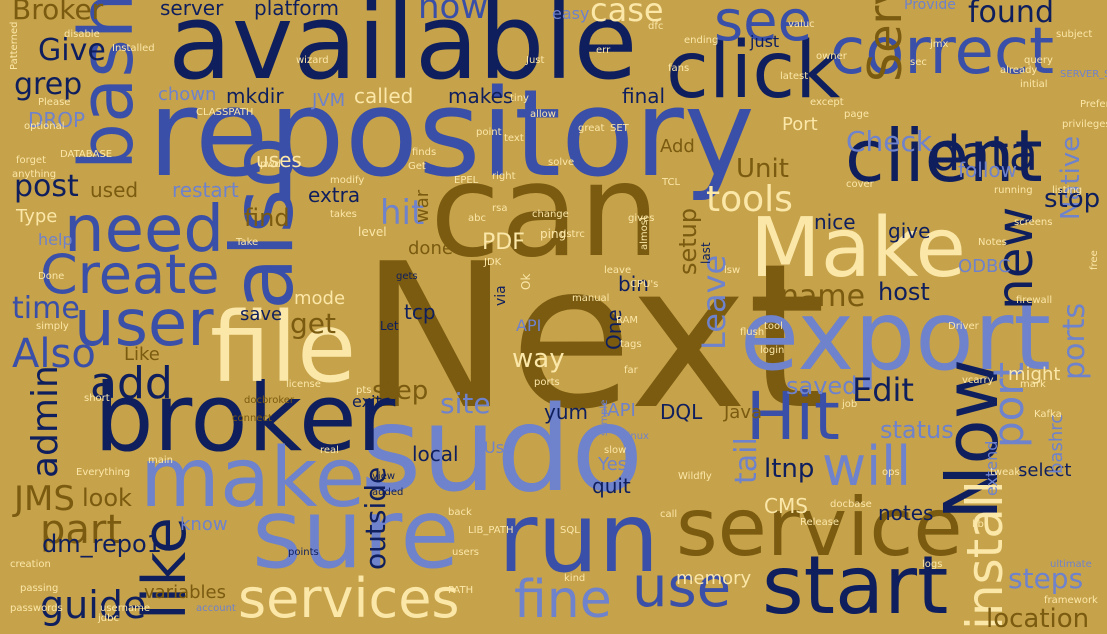 This screenshot has width=1107, height=634. What do you see at coordinates (835, 222) in the screenshot?
I see `cloud-word: nice` at bounding box center [835, 222].